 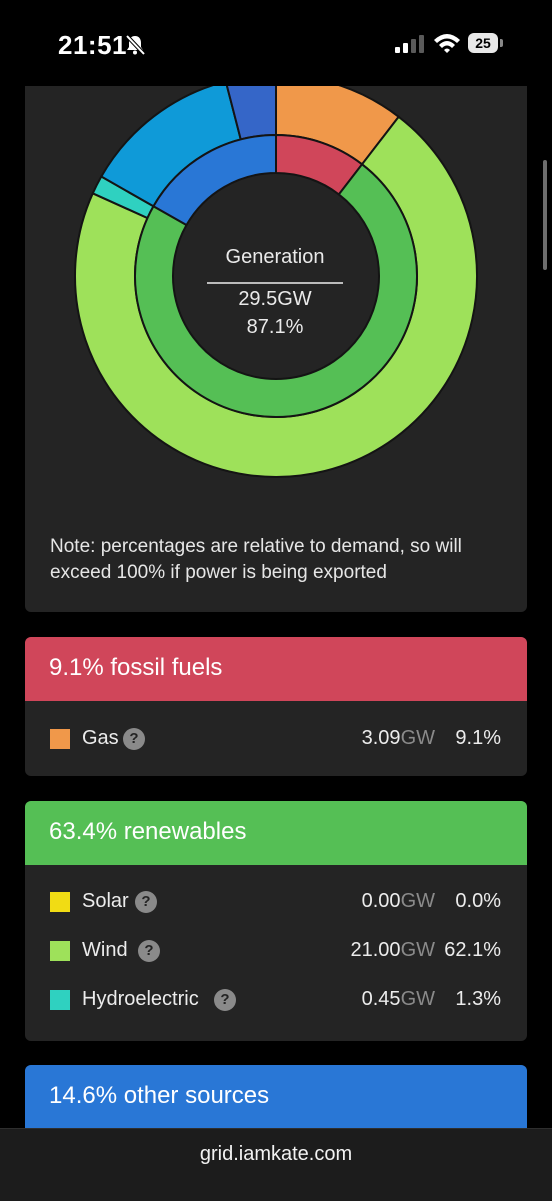 I want to click on gas-swatch, so click(x=60, y=739).